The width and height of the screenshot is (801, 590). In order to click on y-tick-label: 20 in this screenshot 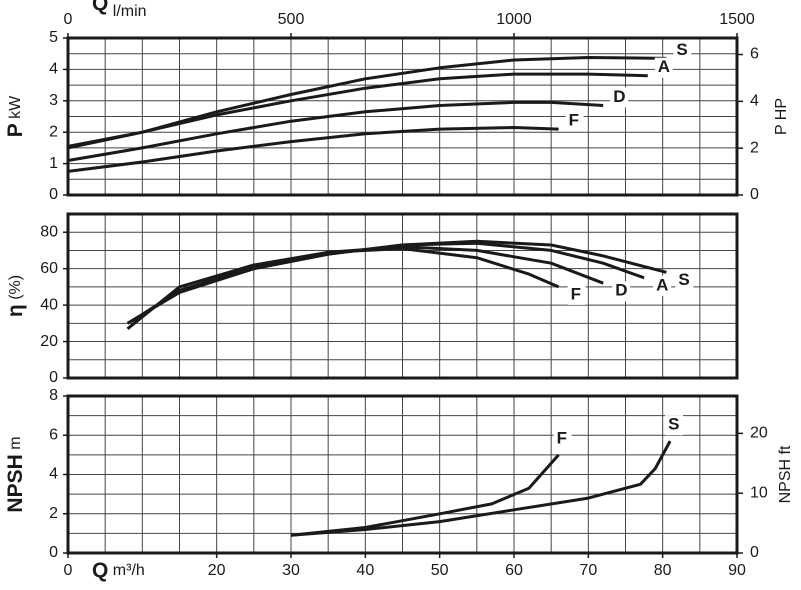, I will do `click(49, 341)`.